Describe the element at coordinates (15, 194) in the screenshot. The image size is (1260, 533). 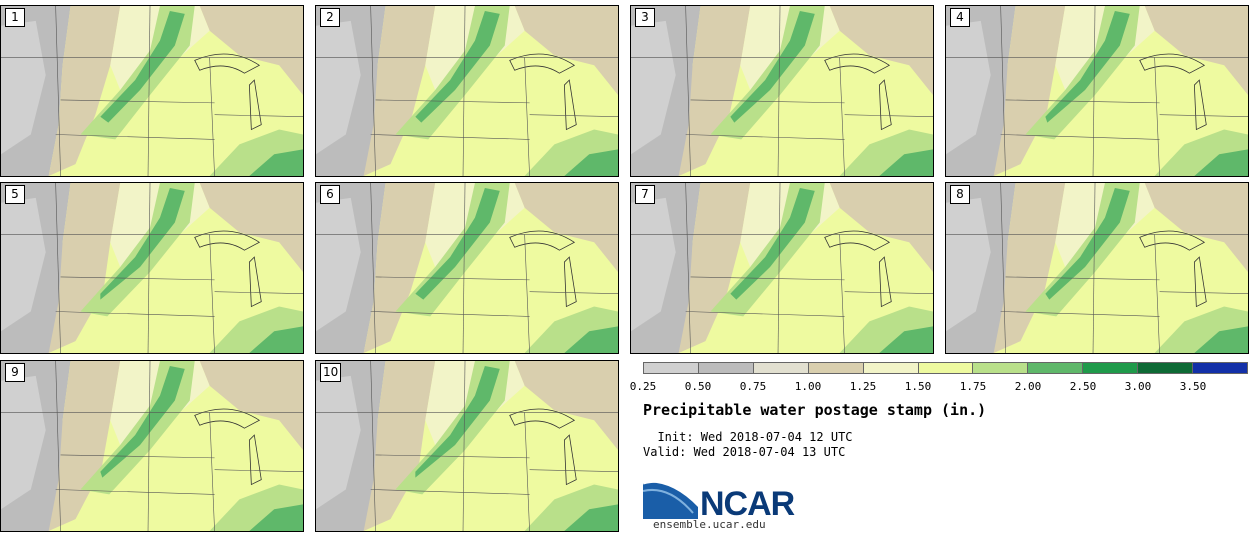
I see `panel-number: 5` at that location.